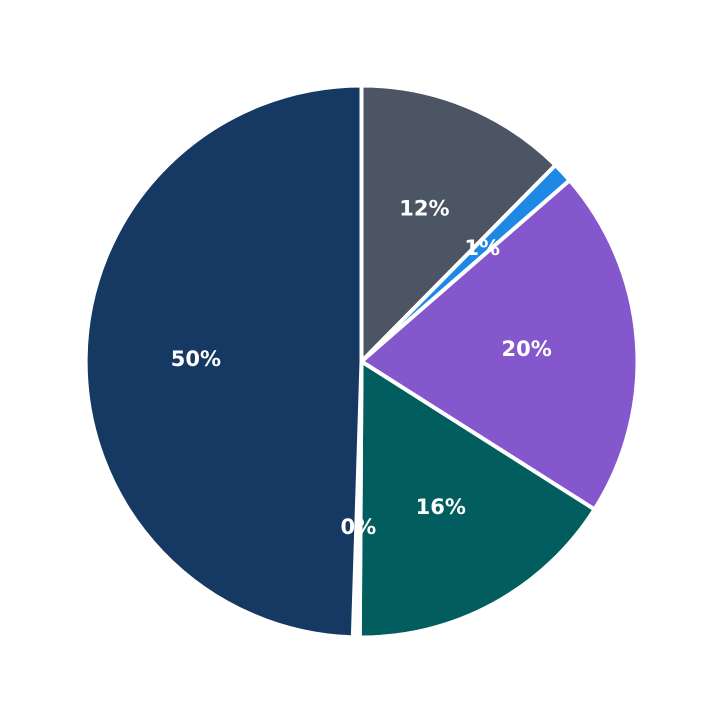 This screenshot has height=723, width=723. What do you see at coordinates (482, 248) in the screenshot?
I see `pie-slice-label-1: 1%` at bounding box center [482, 248].